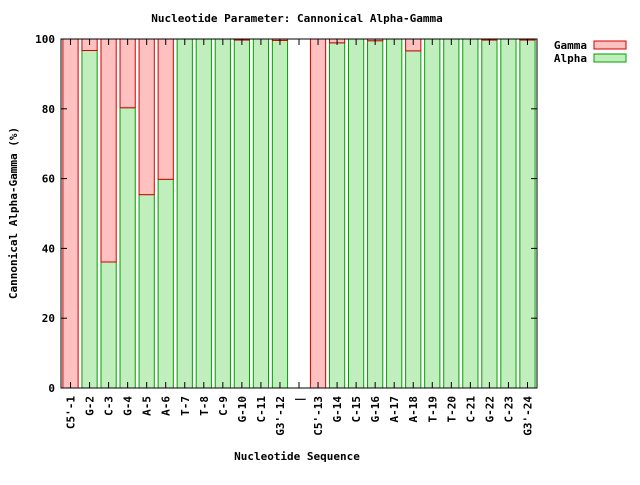  What do you see at coordinates (470, 409) in the screenshot?
I see `x-tick-label-21: C-21` at bounding box center [470, 409].